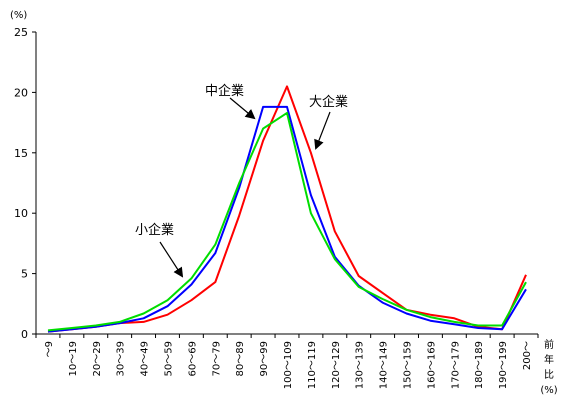 This screenshot has height=416, width=574. Describe the element at coordinates (549, 359) in the screenshot. I see `x-axis-end-label: 年` at that location.